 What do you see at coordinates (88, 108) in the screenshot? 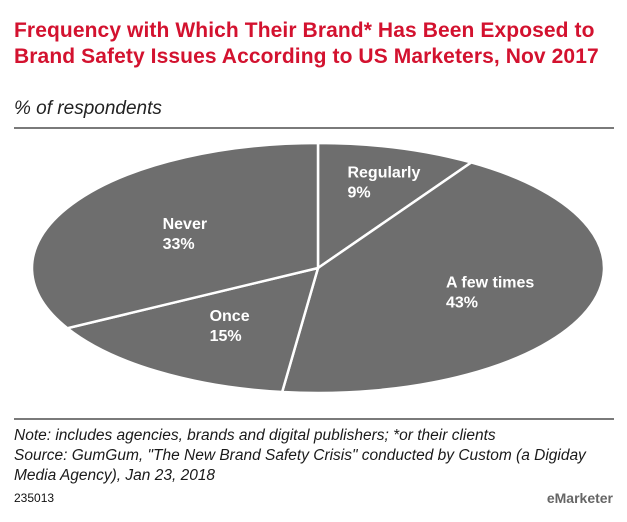
I see `chart-subtitle: % of respondents` at bounding box center [88, 108].